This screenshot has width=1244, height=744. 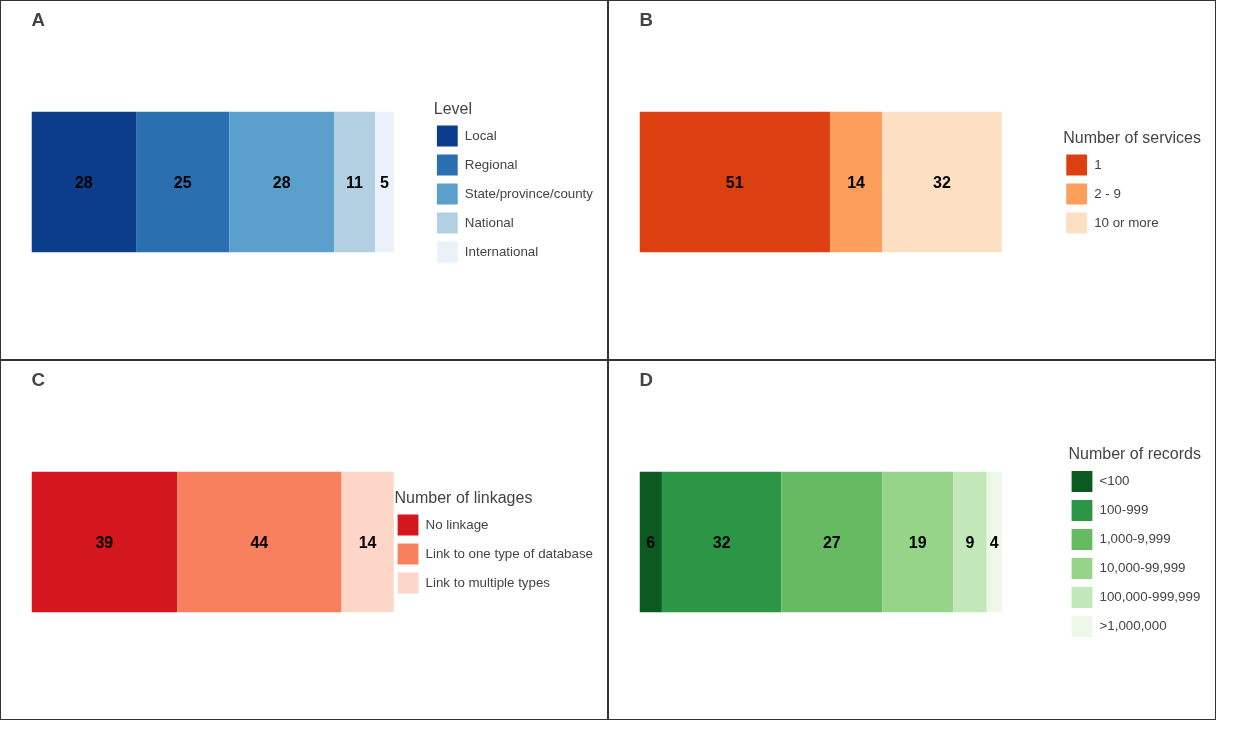 What do you see at coordinates (1114, 480) in the screenshot?
I see `legend-label: <100` at bounding box center [1114, 480].